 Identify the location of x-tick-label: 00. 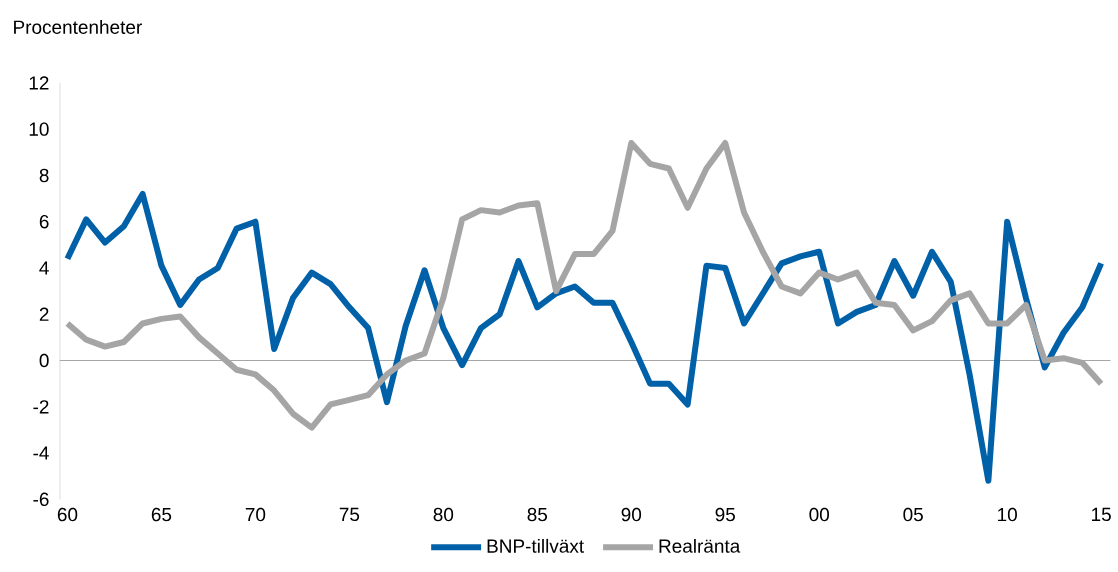
(819, 514).